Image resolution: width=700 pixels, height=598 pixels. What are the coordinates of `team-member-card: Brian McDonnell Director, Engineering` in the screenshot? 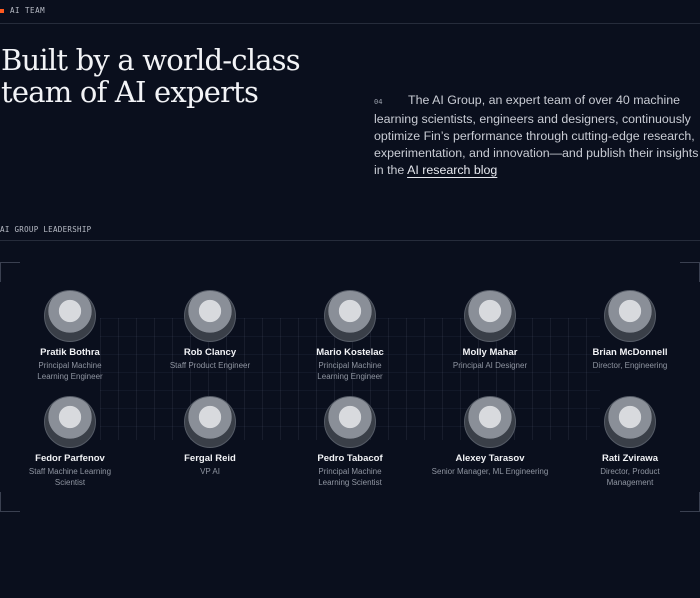 It's located at (630, 330).